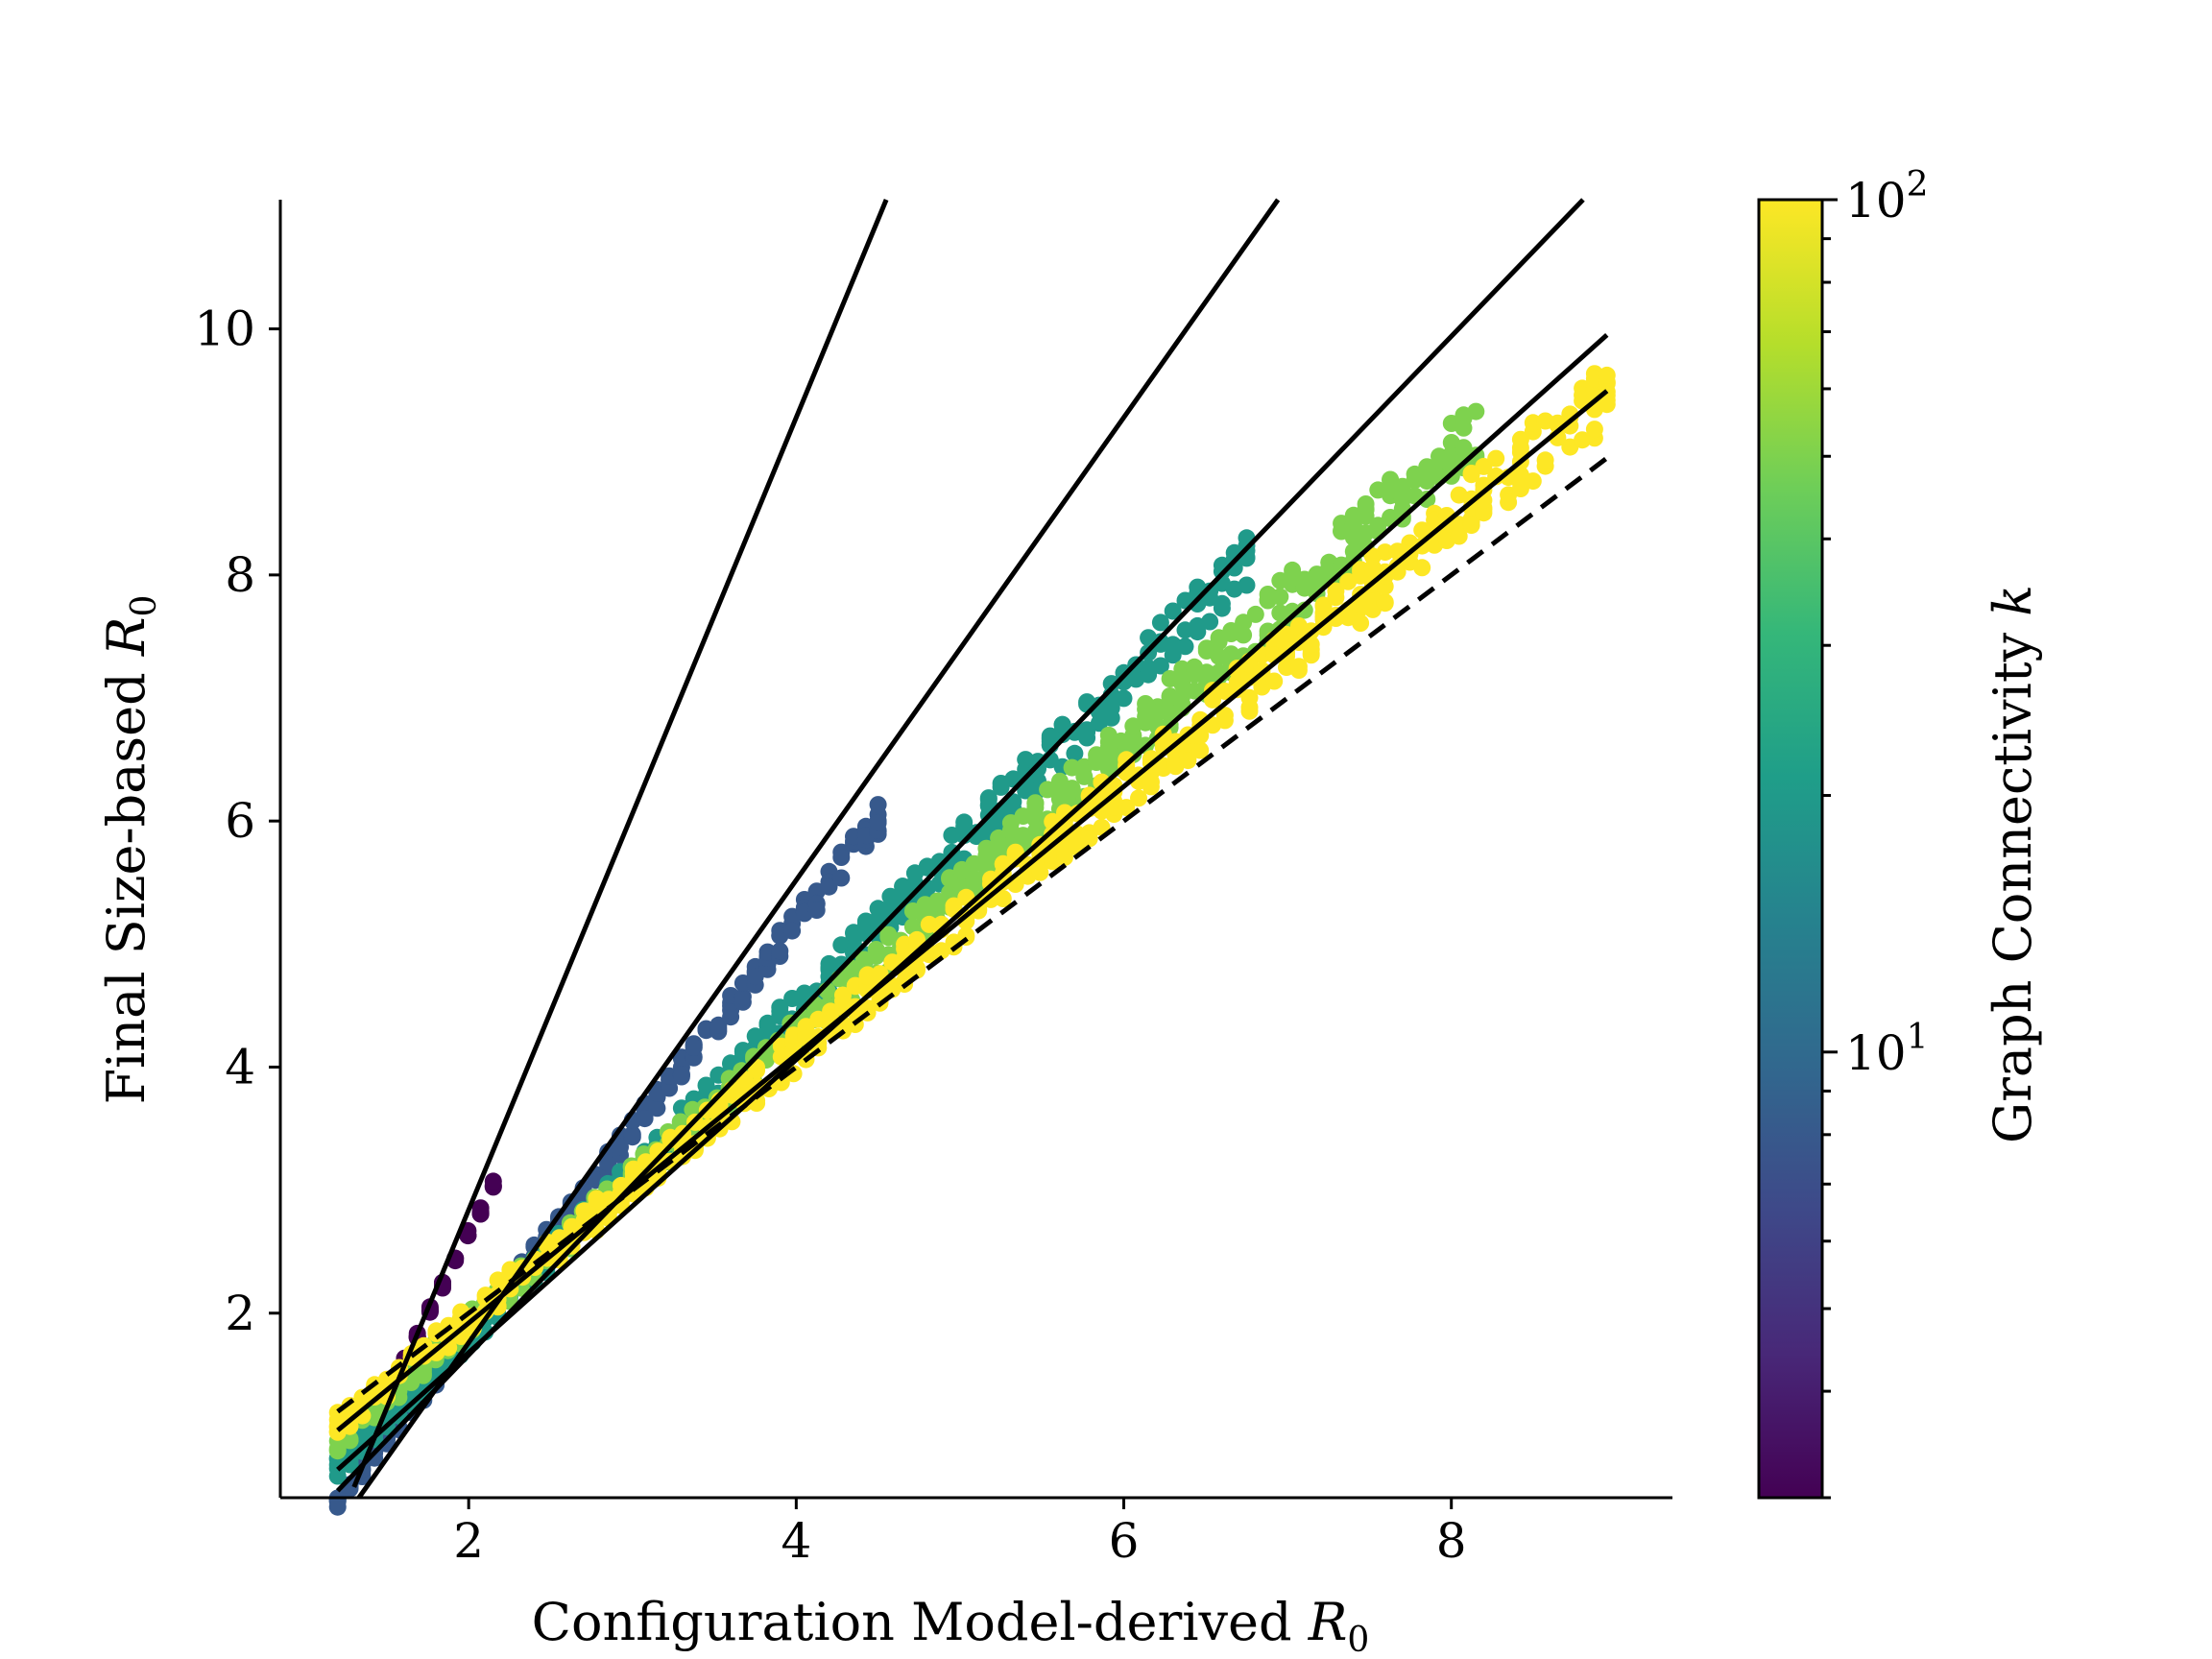  I want to click on y-tick-label: 6, so click(240, 821).